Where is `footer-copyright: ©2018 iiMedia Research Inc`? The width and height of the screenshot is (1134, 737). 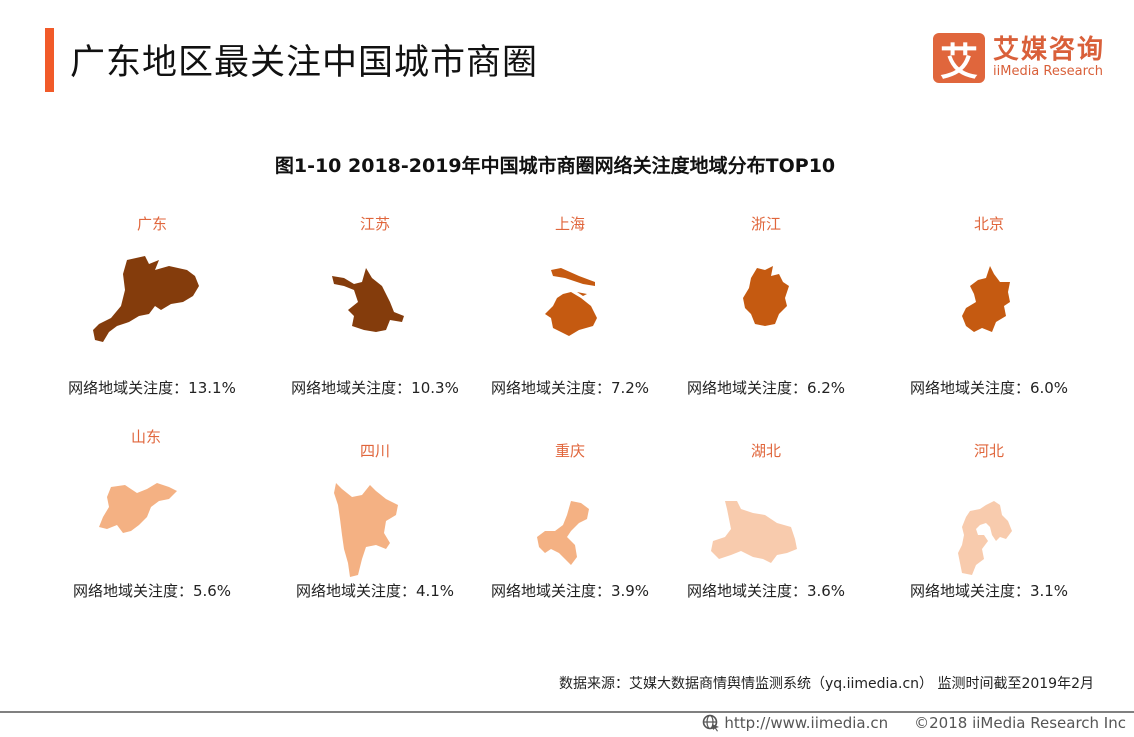 footer-copyright: ©2018 iiMedia Research Inc is located at coordinates (1020, 723).